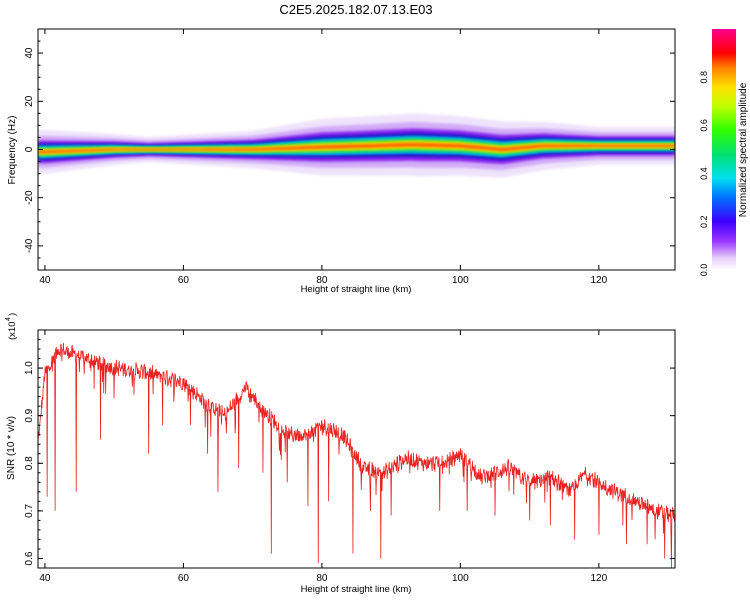 Image resolution: width=750 pixels, height=600 pixels. What do you see at coordinates (322, 578) in the screenshot?
I see `snr-xtick-label: 80` at bounding box center [322, 578].